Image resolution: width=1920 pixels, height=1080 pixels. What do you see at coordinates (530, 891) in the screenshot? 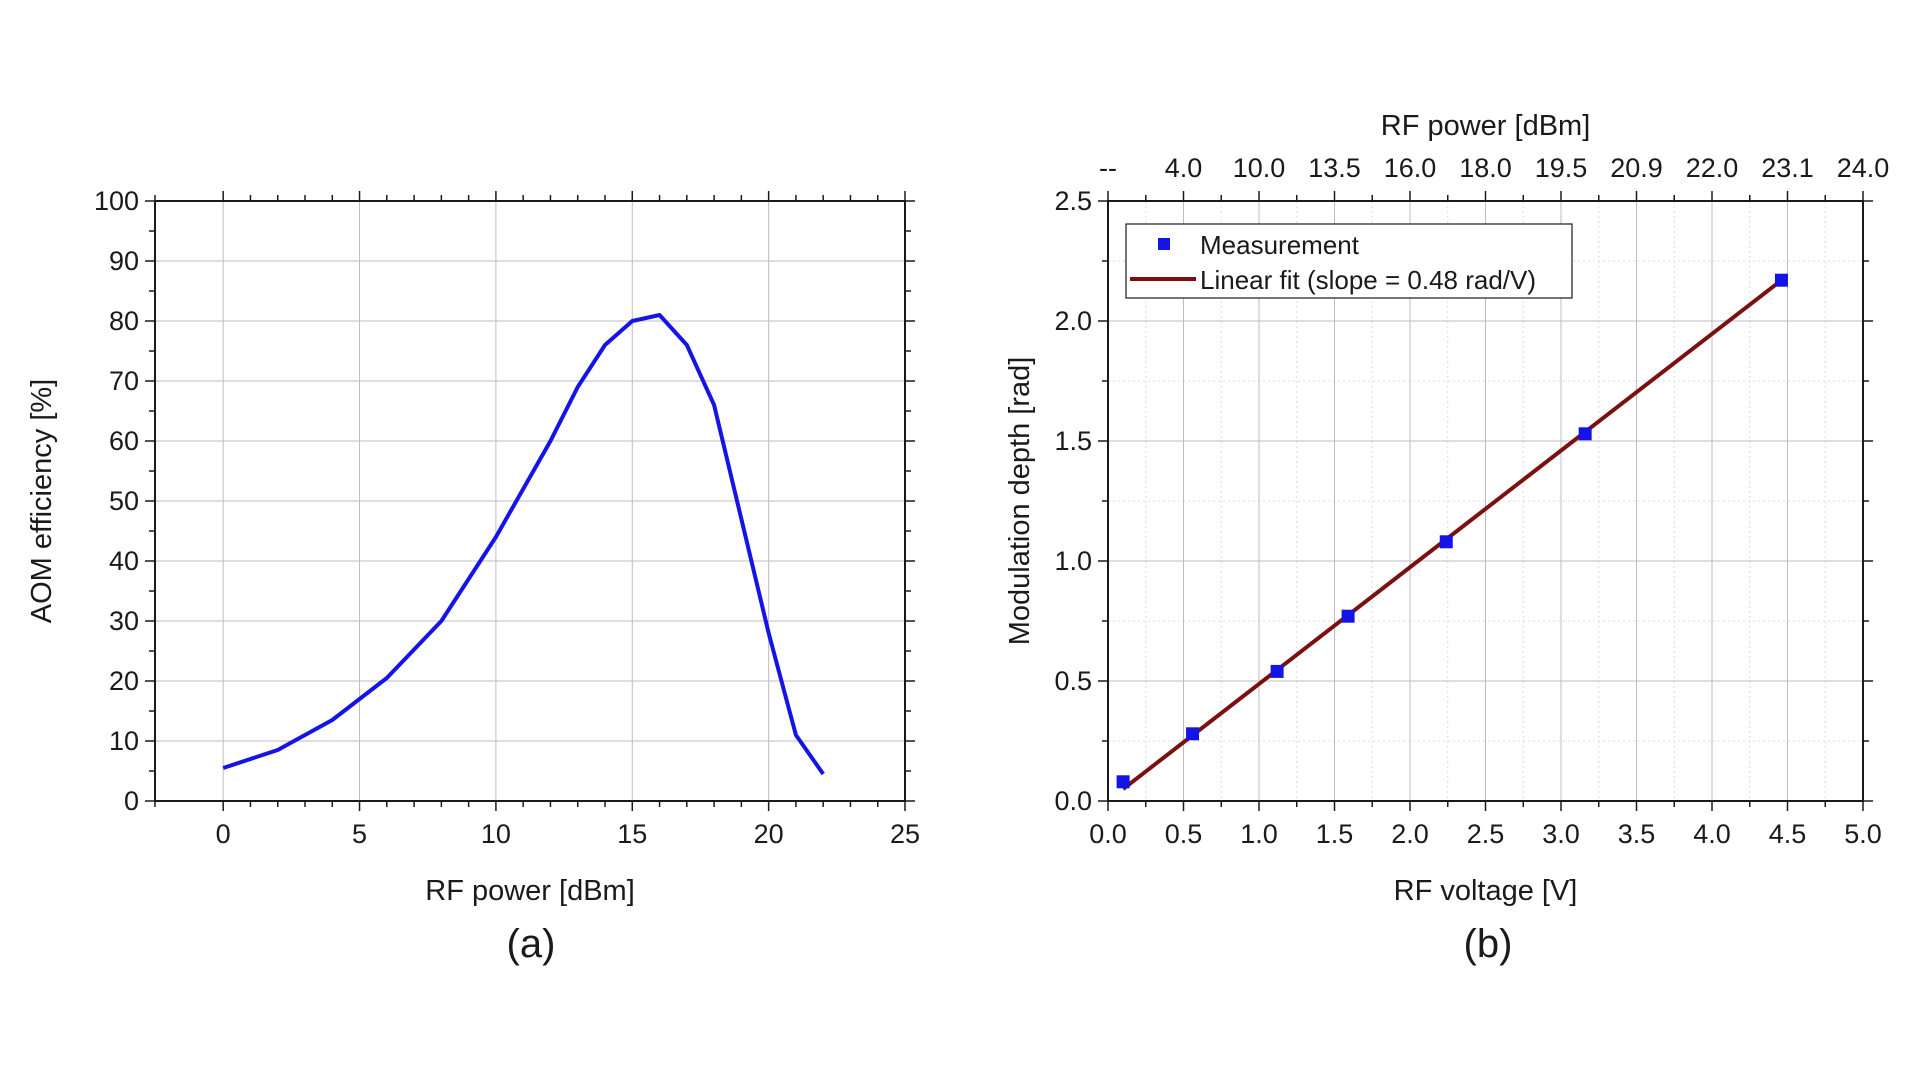
I see `x-axis-label: RF power [dBm]` at bounding box center [530, 891].